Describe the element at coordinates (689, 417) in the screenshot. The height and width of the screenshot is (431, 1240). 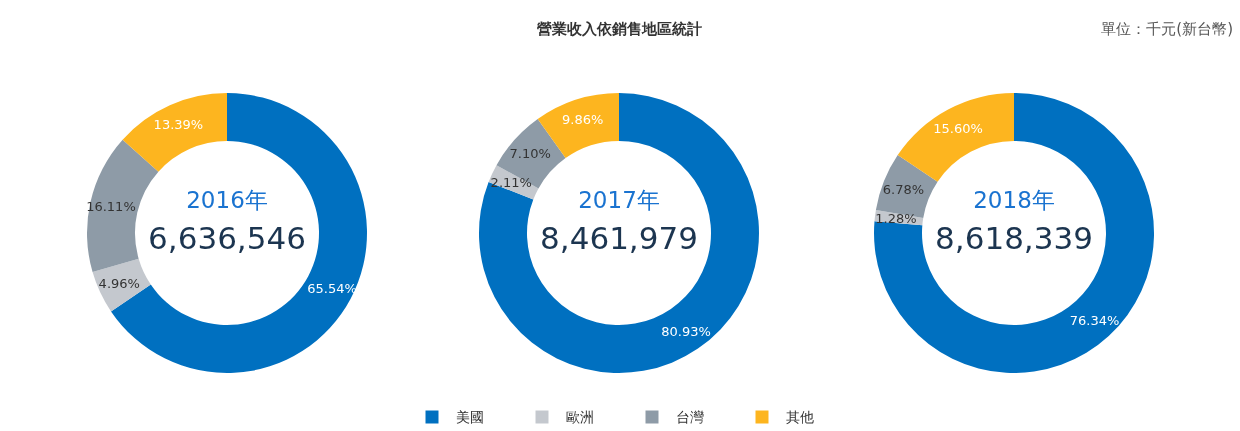
I see `legend-label: 台灣` at that location.